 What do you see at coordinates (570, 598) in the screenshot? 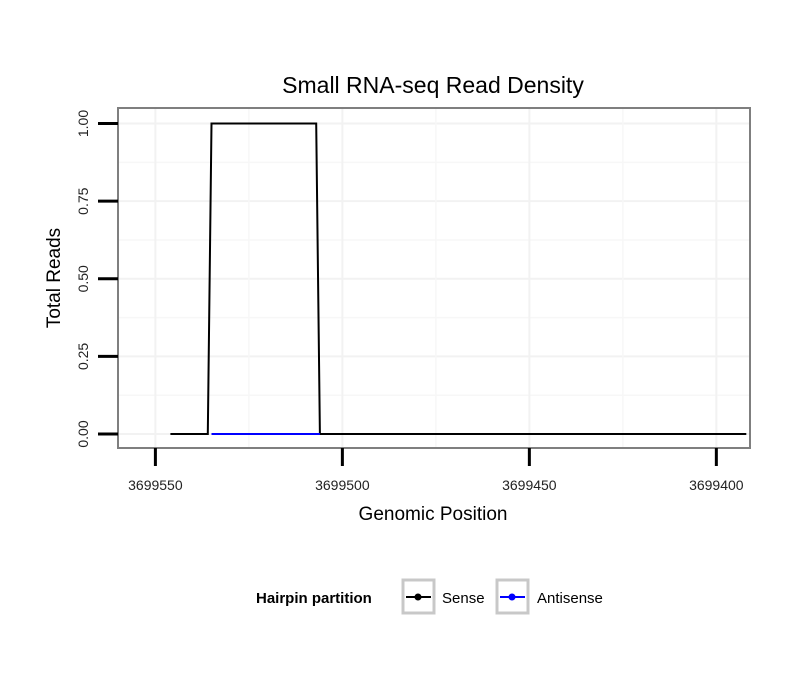
I see `legend-label-antisense: Antisense` at bounding box center [570, 598].